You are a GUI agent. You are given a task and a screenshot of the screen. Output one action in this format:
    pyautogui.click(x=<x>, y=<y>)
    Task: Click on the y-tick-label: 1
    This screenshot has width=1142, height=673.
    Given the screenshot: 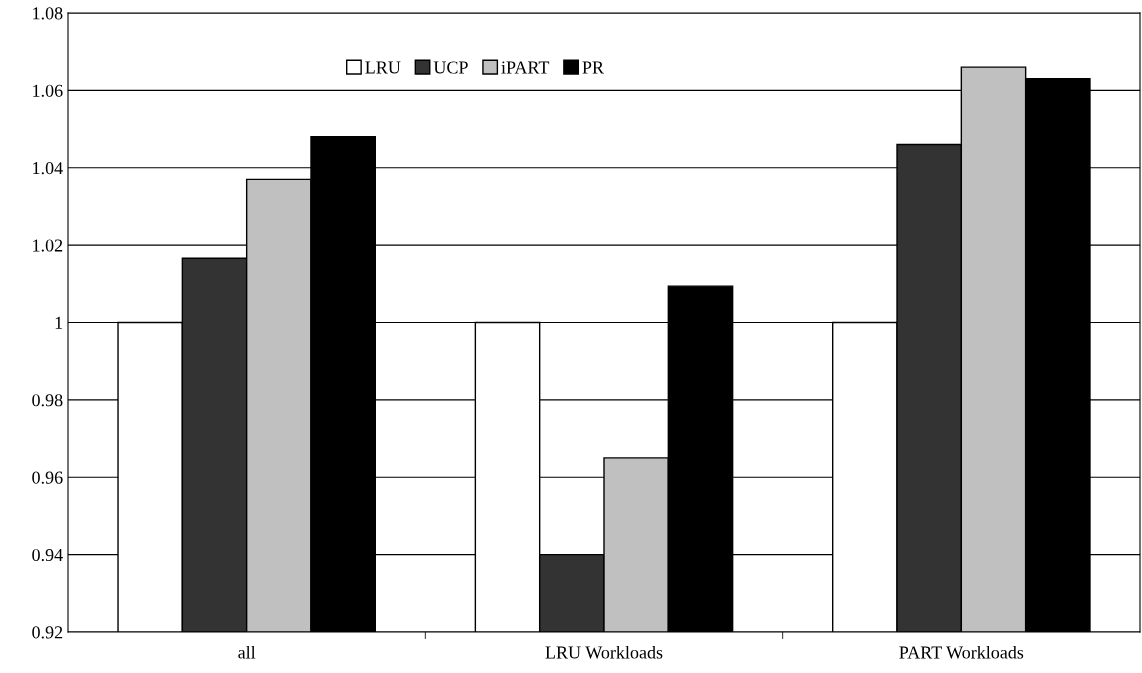 What is the action you would take?
    pyautogui.click(x=59, y=322)
    